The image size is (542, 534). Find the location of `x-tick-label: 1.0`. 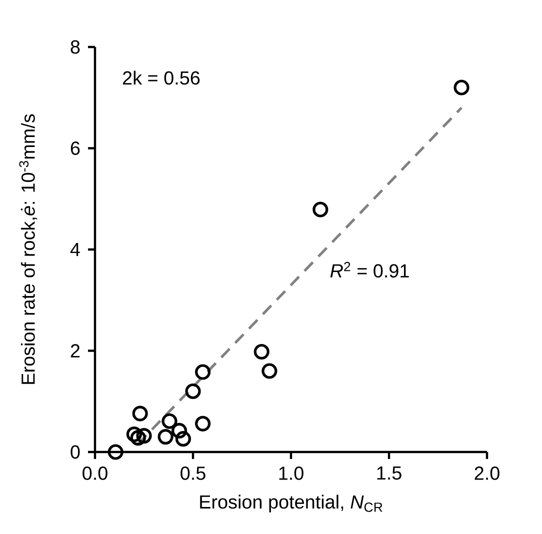

x-tick-label: 1.0 is located at coordinates (291, 473).